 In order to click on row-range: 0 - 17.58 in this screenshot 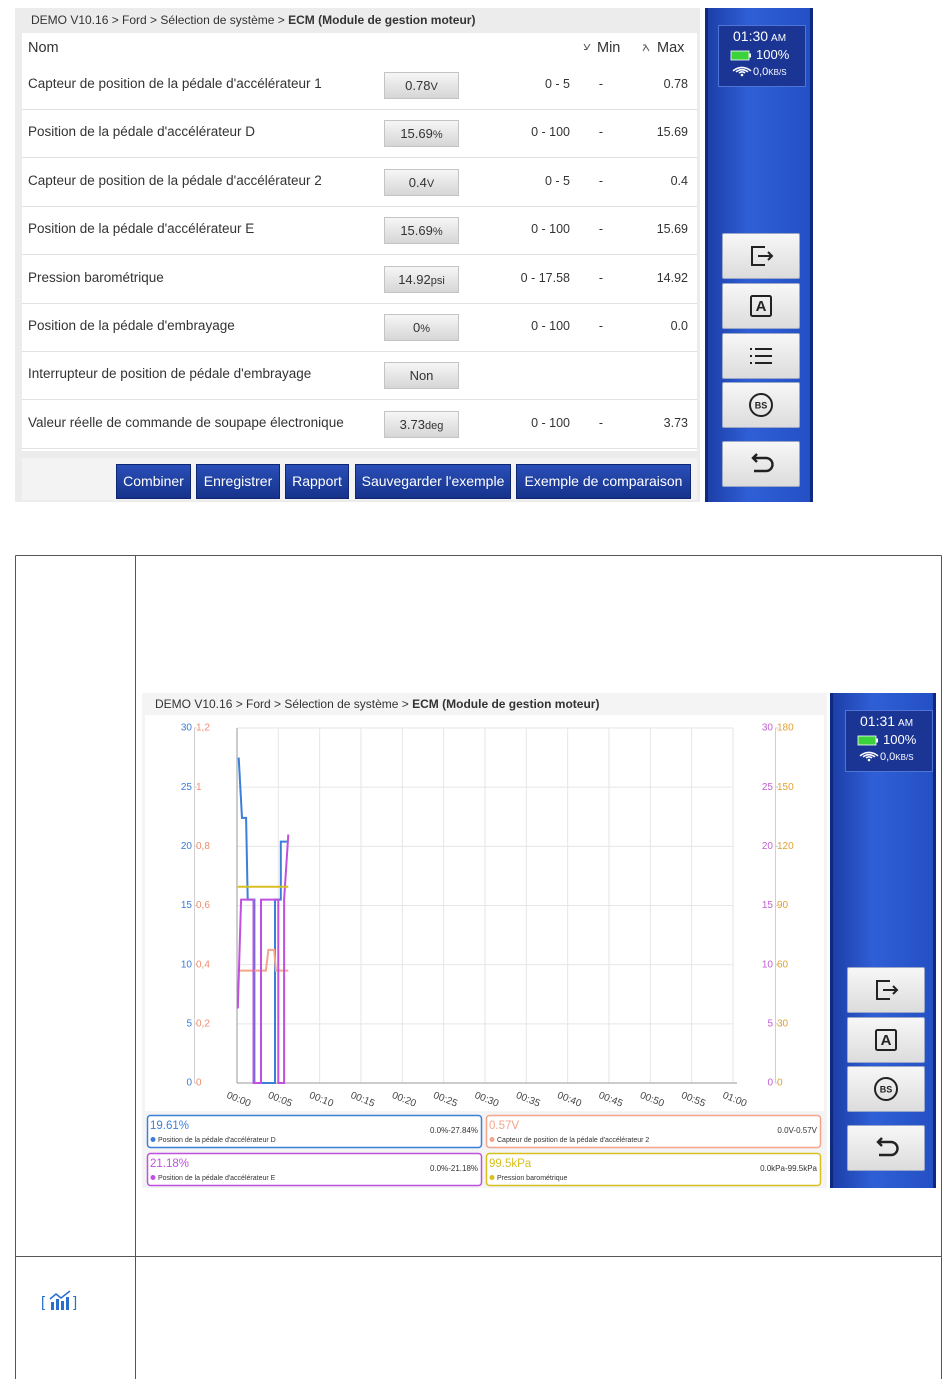, I will do `click(545, 277)`.